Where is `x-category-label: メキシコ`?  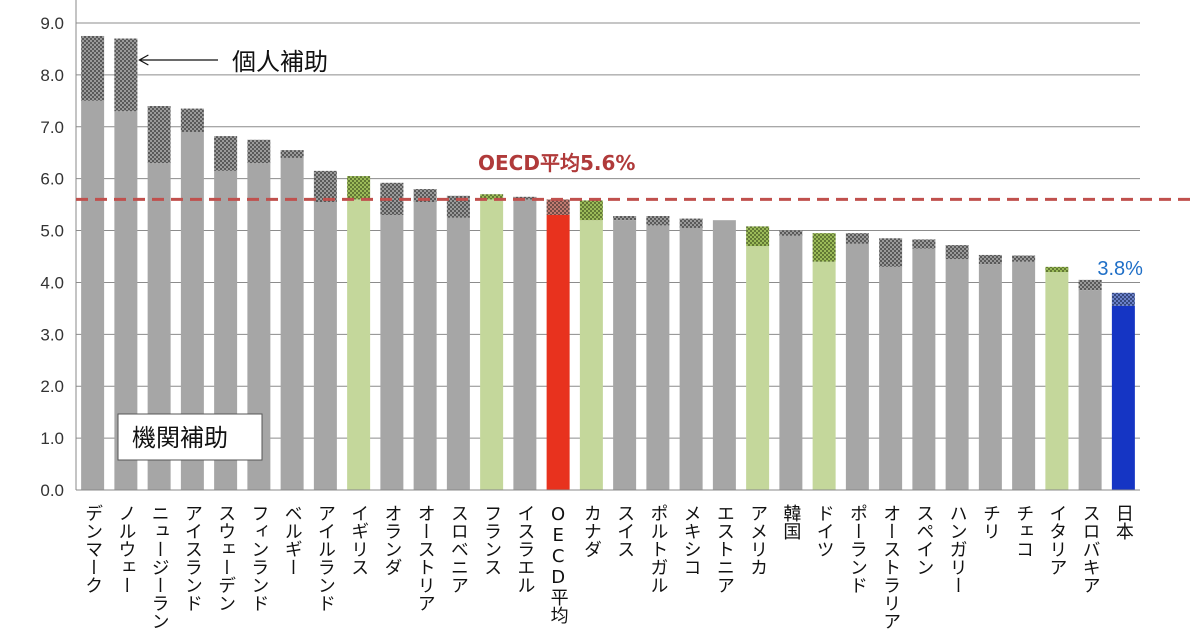
x-category-label: メキシコ is located at coordinates (691, 540).